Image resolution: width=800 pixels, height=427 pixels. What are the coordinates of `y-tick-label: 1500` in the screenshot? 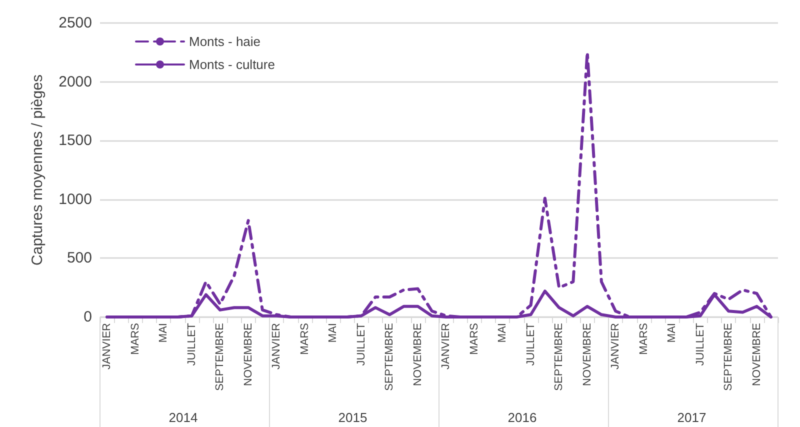 It's located at (75, 141).